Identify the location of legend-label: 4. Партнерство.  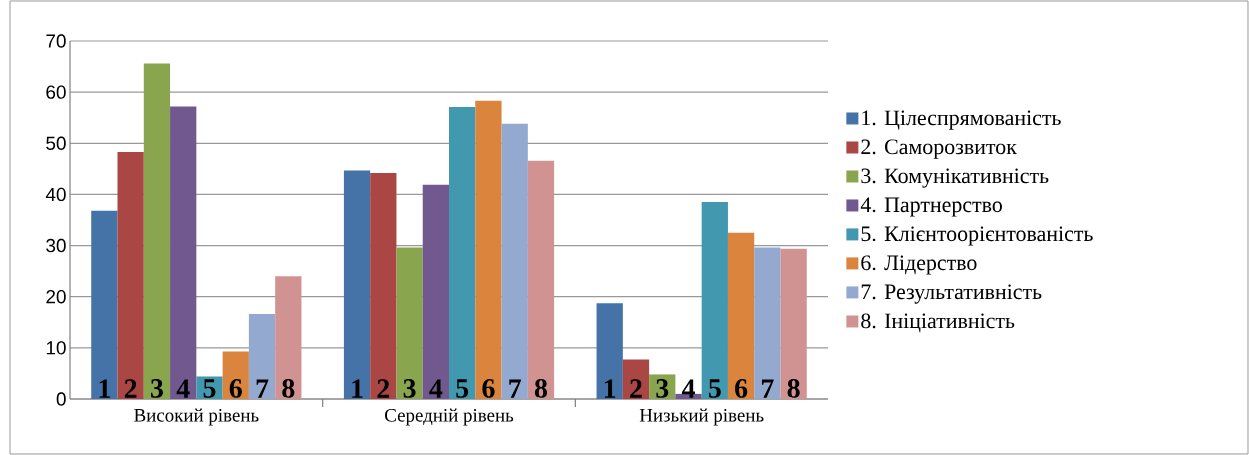
(931, 207).